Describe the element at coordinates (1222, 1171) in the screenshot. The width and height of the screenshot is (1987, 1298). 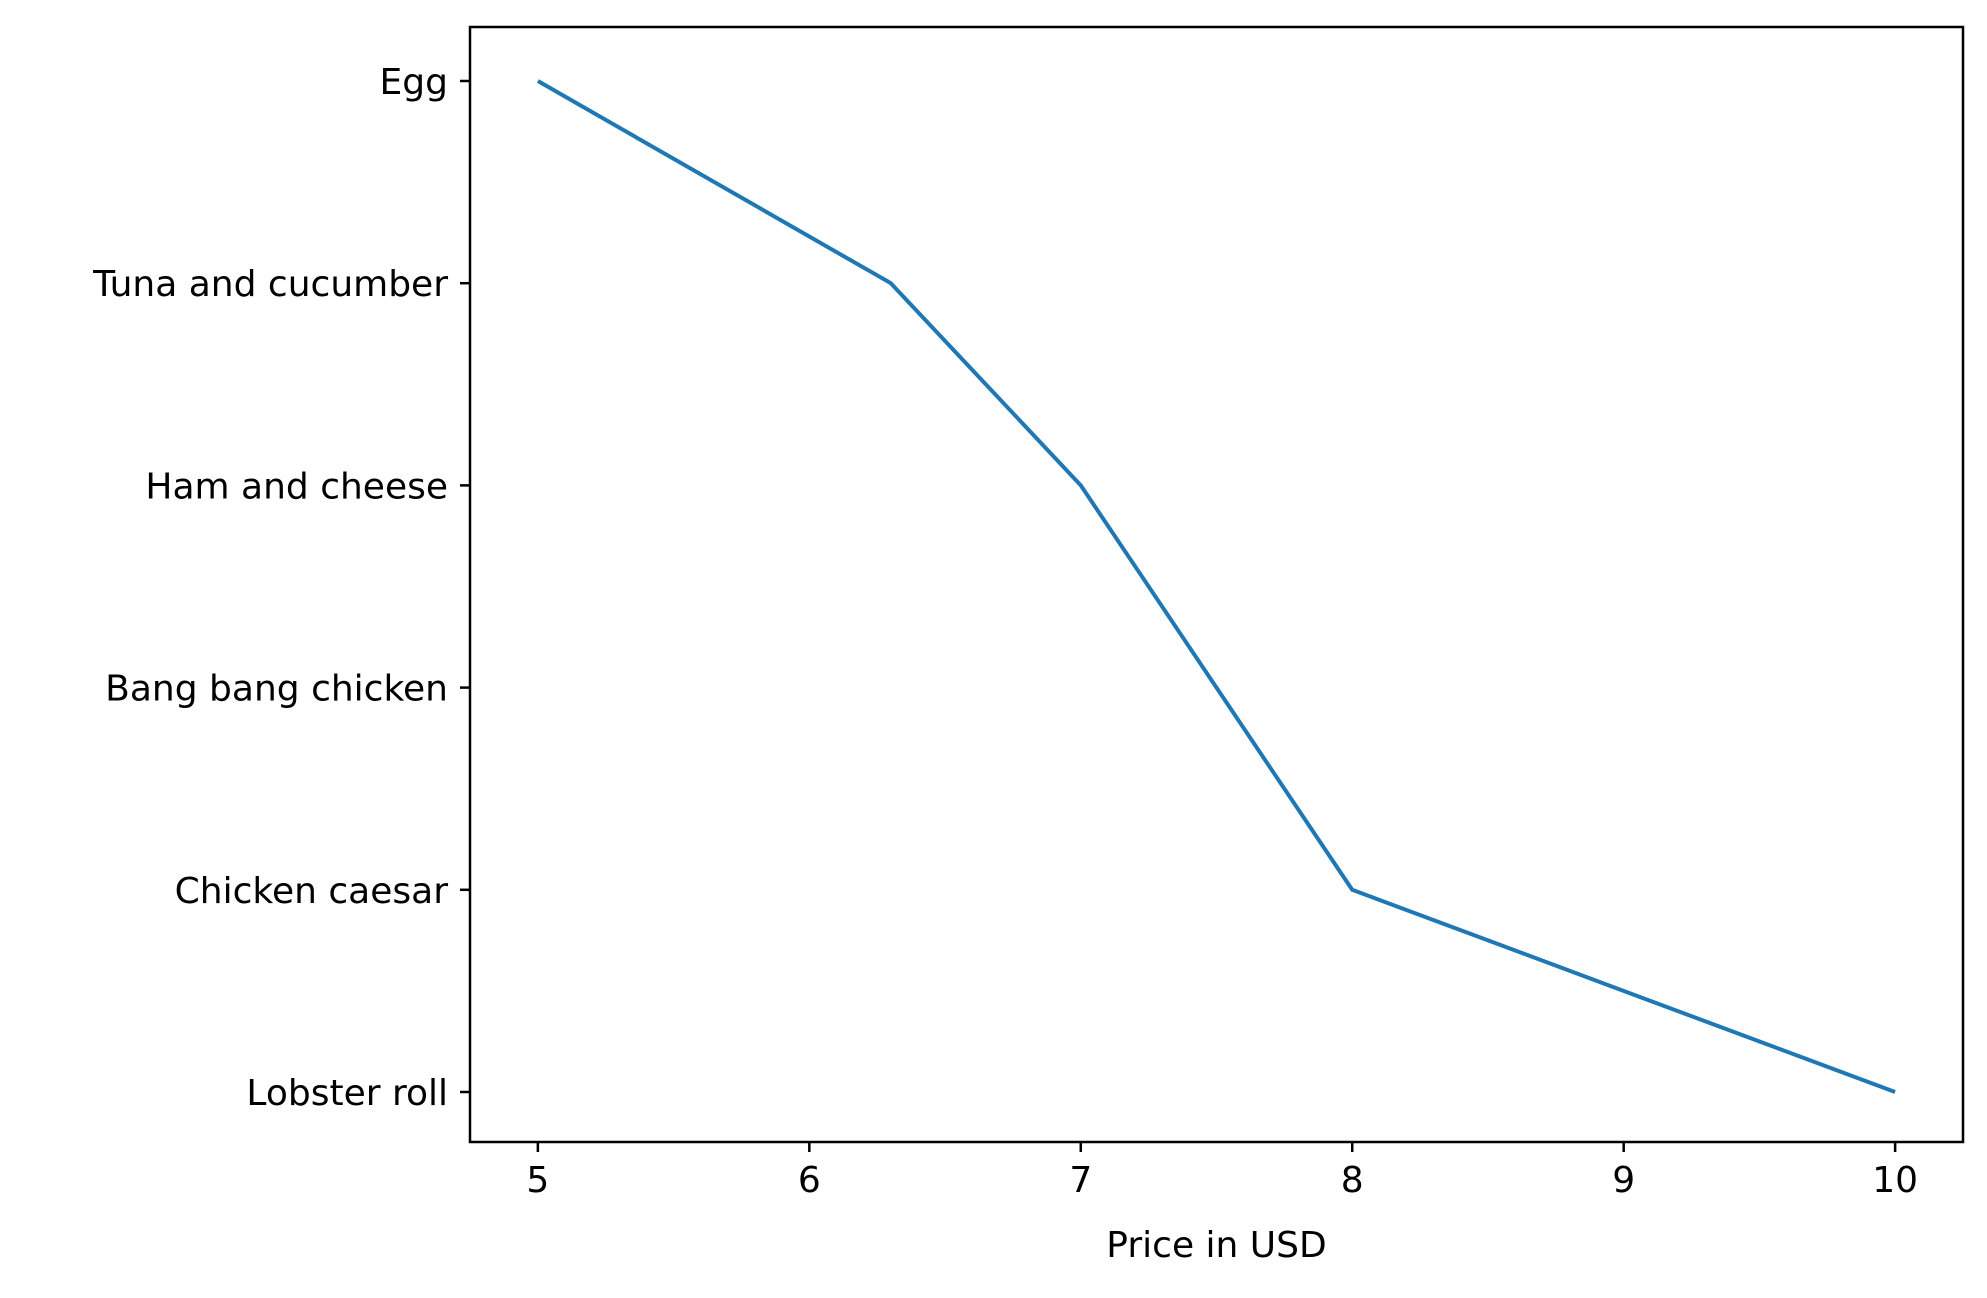
I see `x-axis-ticks: 5 6 7 8 9 10` at that location.